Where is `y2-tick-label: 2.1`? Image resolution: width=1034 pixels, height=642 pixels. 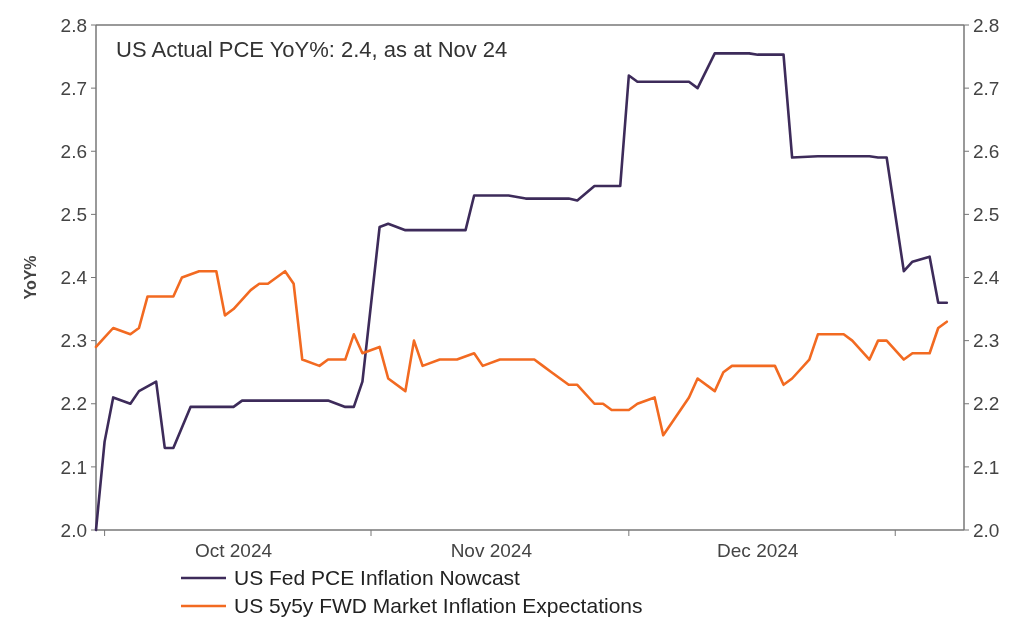
y2-tick-label: 2.1 is located at coordinates (986, 467).